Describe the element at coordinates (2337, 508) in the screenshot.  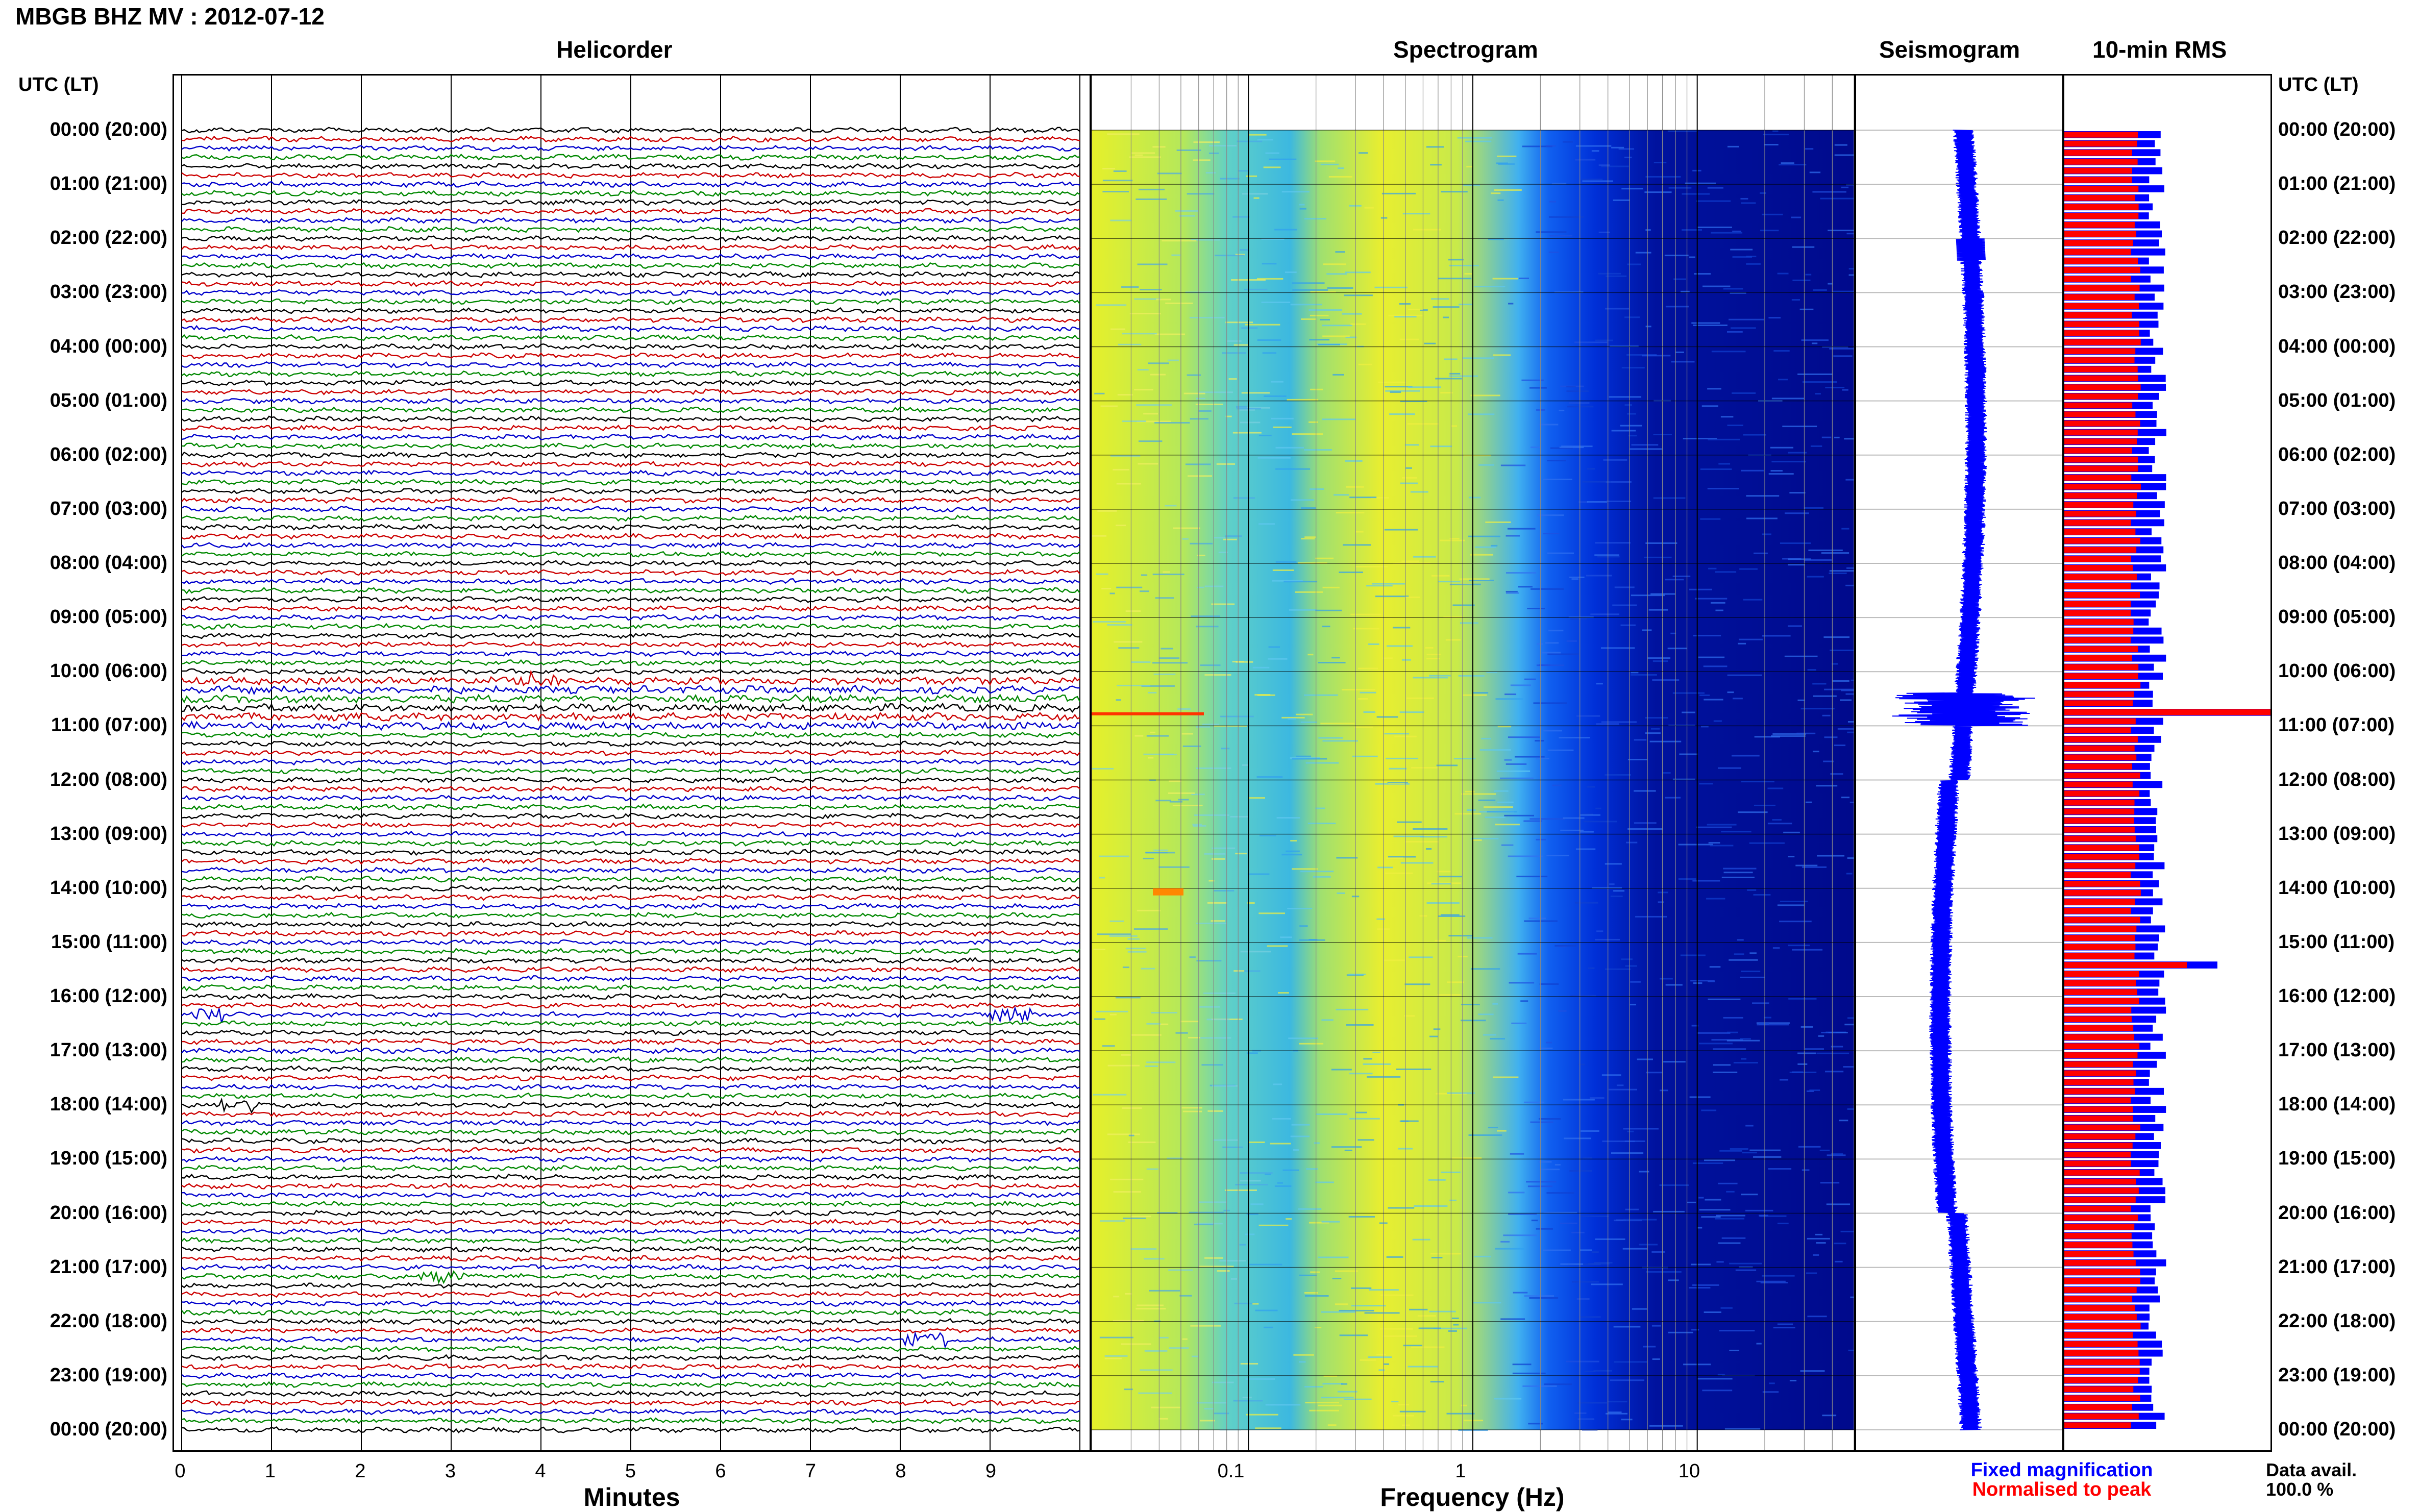
I see `time-label-right: 07:00 (03:00)` at that location.